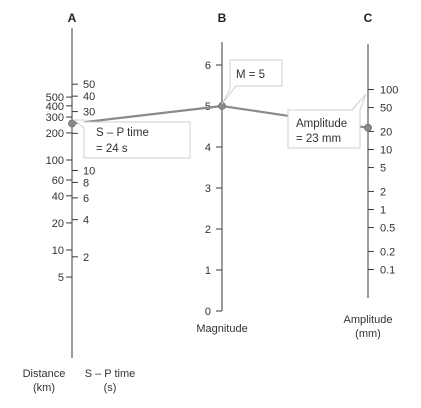  I want to click on distance-tick-label: 100, so click(55, 161).